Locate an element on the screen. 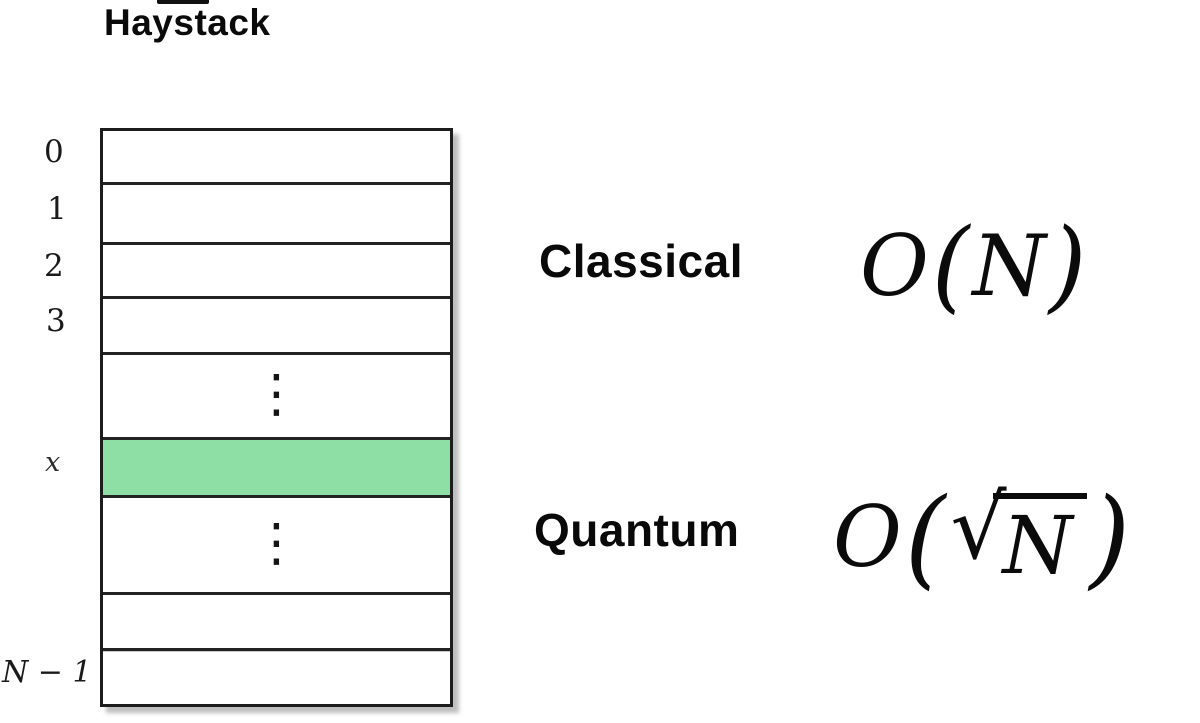  page-title: Haystack is located at coordinates (187, 22).